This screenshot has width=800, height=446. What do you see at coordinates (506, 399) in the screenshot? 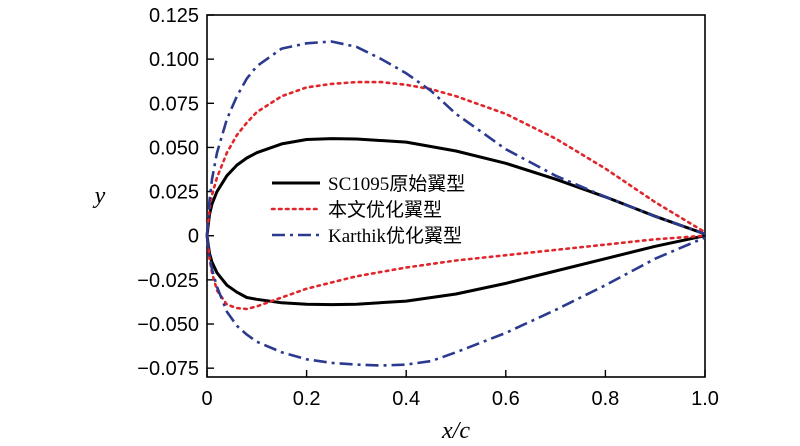
I see `x-tick-label: 0.6` at bounding box center [506, 399].